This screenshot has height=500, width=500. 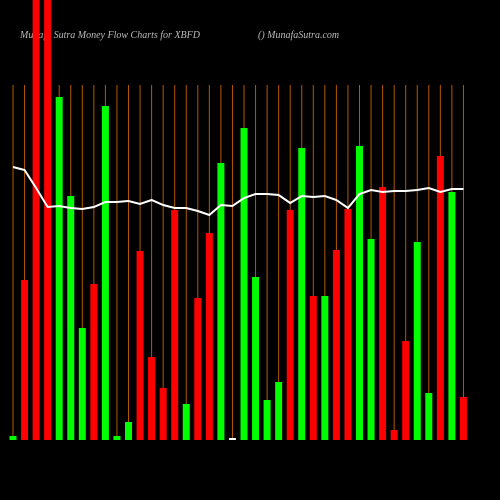 What do you see at coordinates (238, 191) in the screenshot?
I see `money-flow-line` at bounding box center [238, 191].